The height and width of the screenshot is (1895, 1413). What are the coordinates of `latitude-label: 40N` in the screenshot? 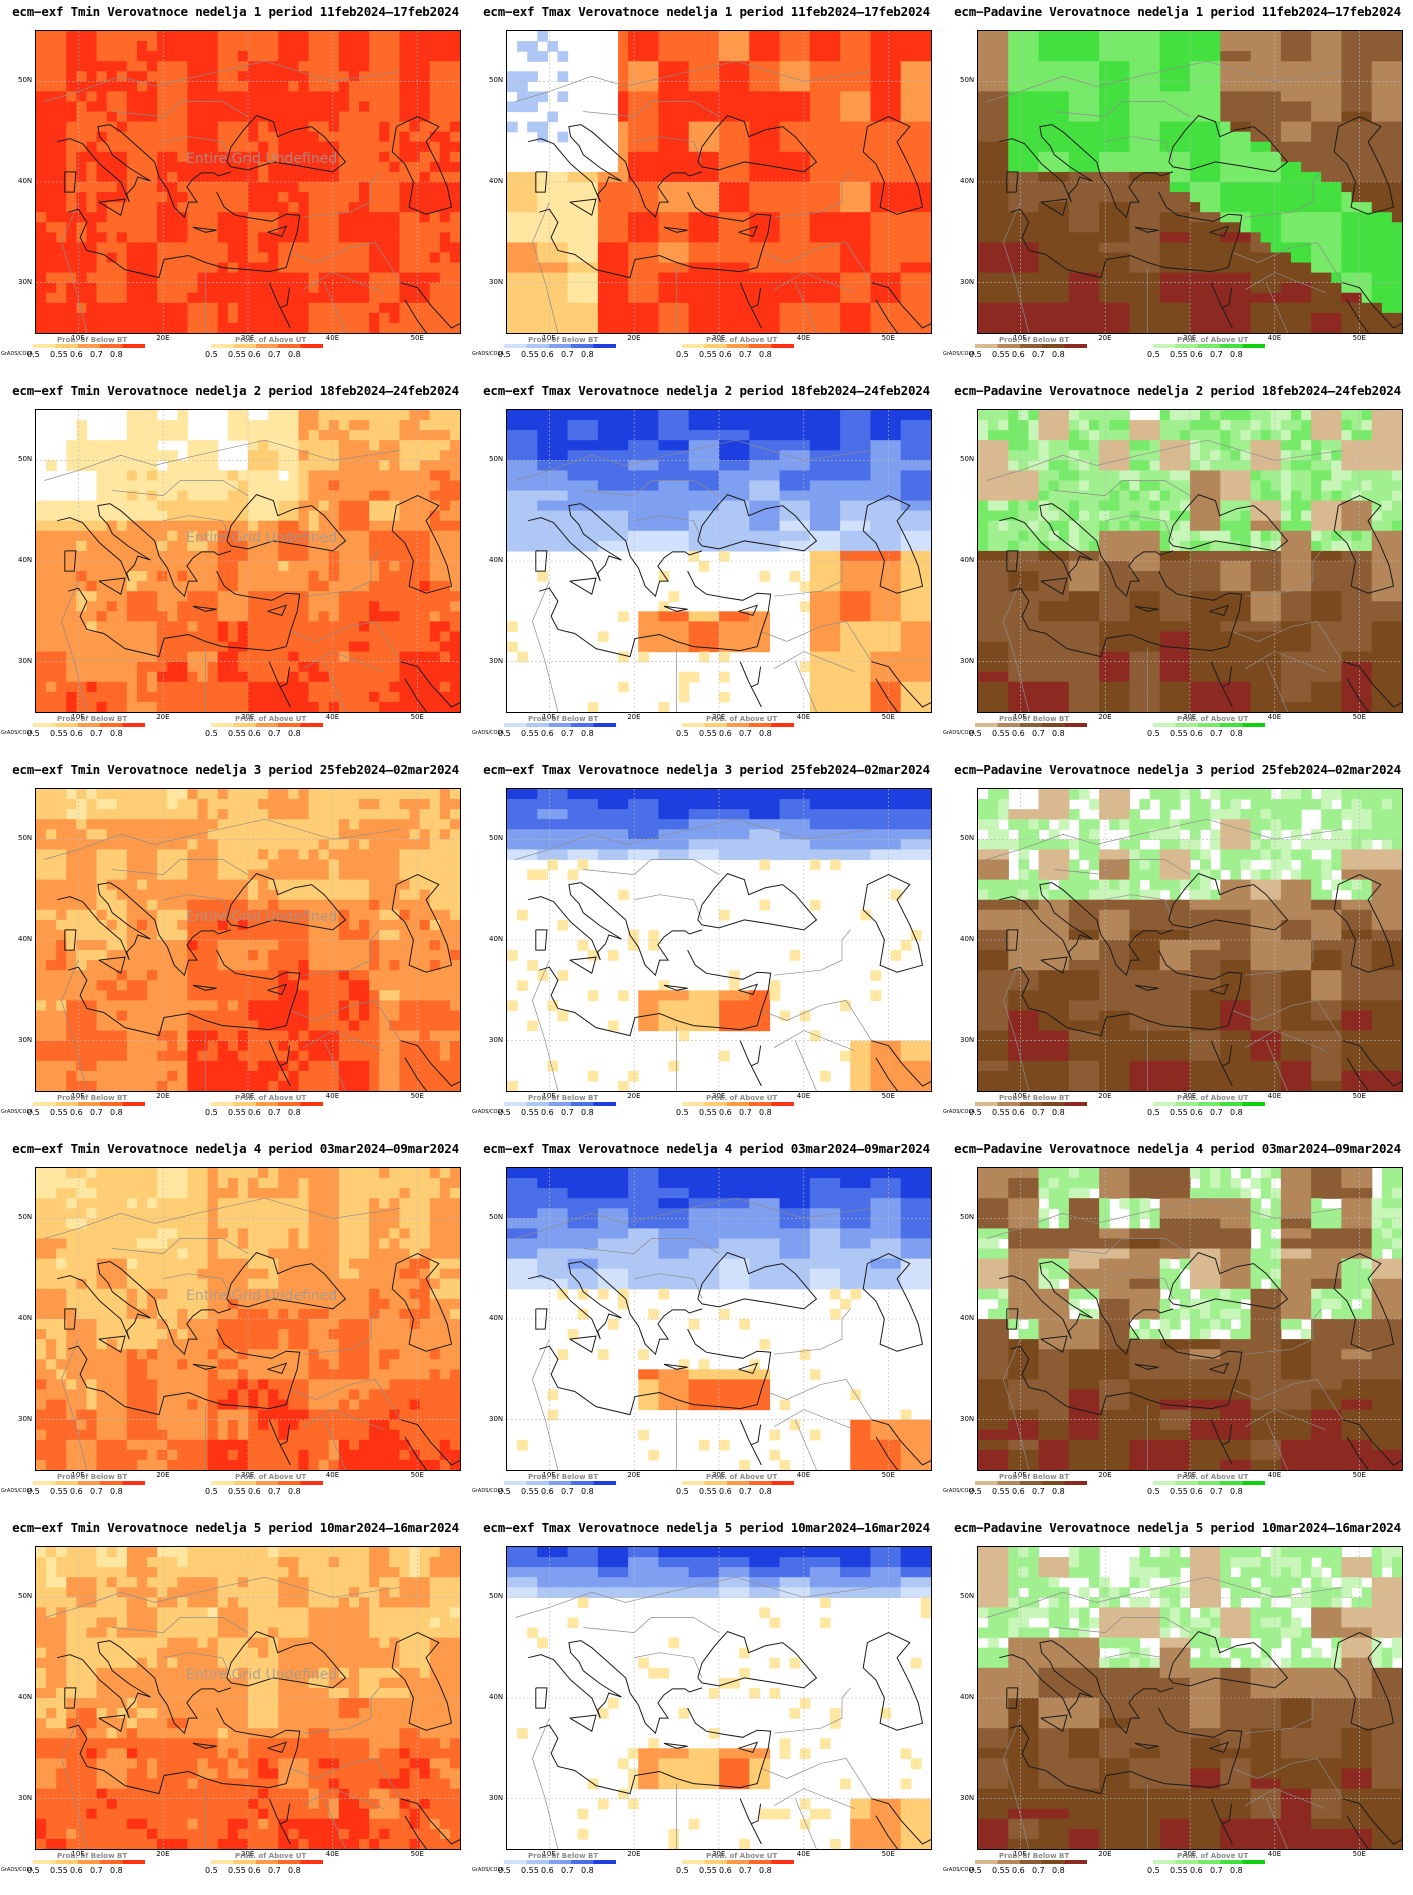 It's located at (496, 939).